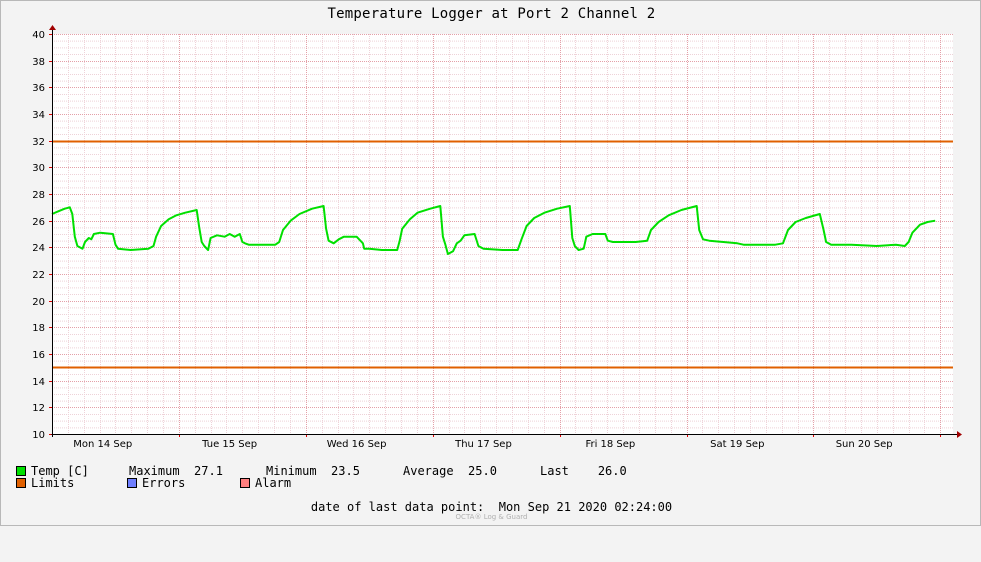  I want to click on y-tick-label: 10, so click(38, 435).